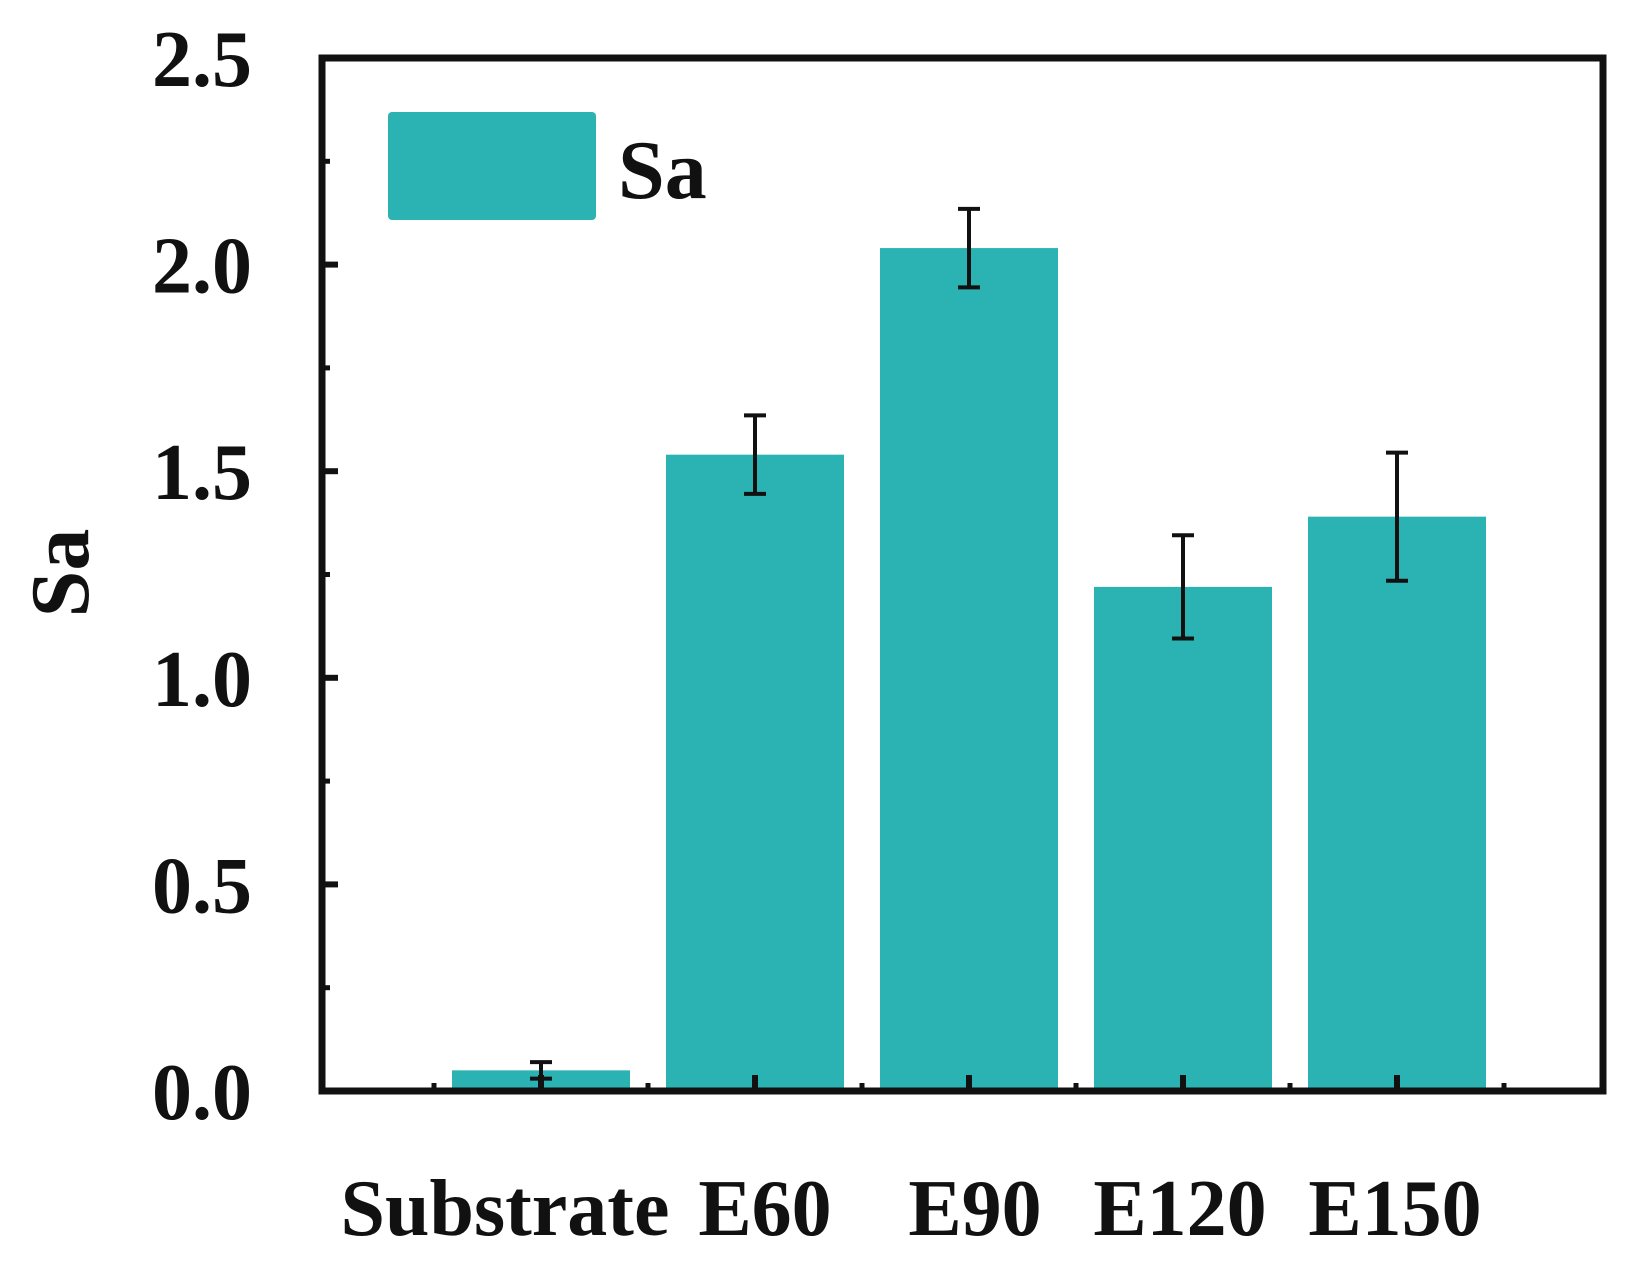  Describe the element at coordinates (60, 573) in the screenshot. I see `y-axis-title: Sa` at that location.